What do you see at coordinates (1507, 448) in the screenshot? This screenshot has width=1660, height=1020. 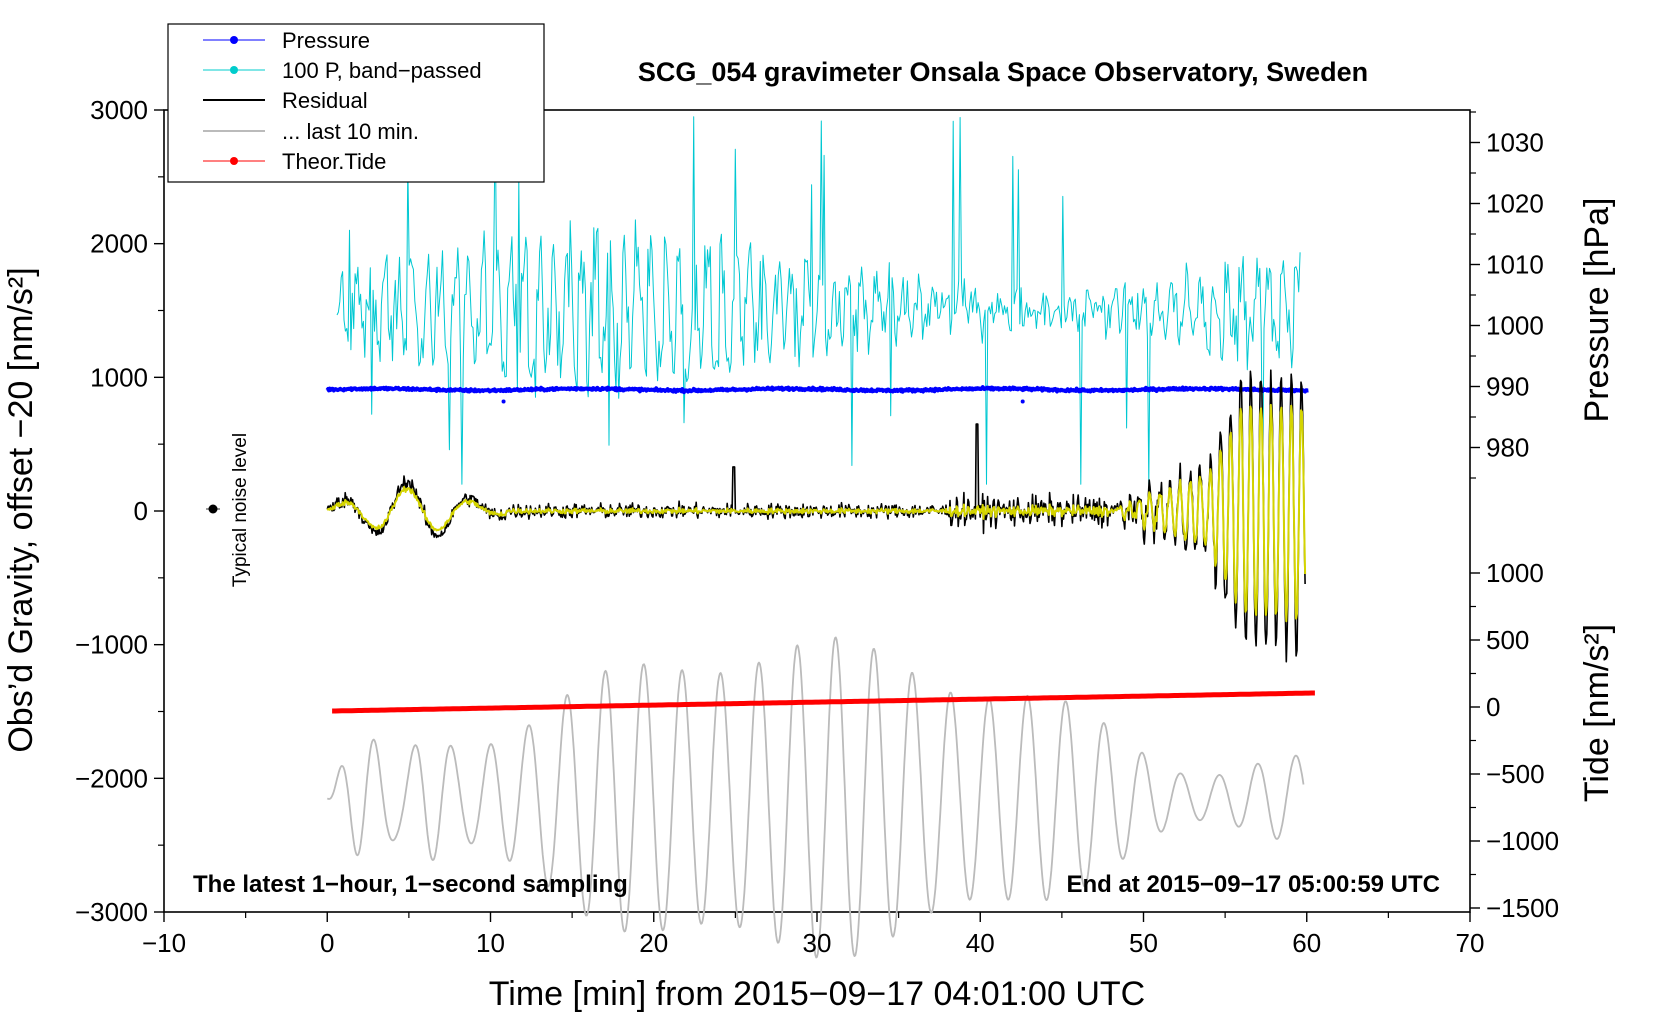 I see `pressure-tick-label: 980` at bounding box center [1507, 448].